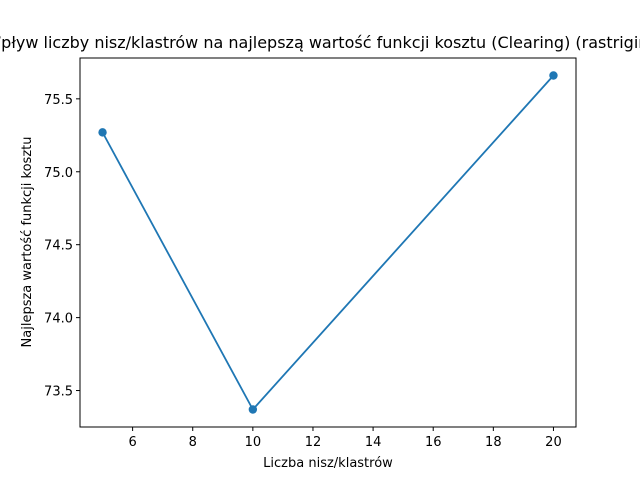 Image resolution: width=640 pixels, height=480 pixels. Describe the element at coordinates (433, 442) in the screenshot. I see `x-tick-label: 16` at that location.